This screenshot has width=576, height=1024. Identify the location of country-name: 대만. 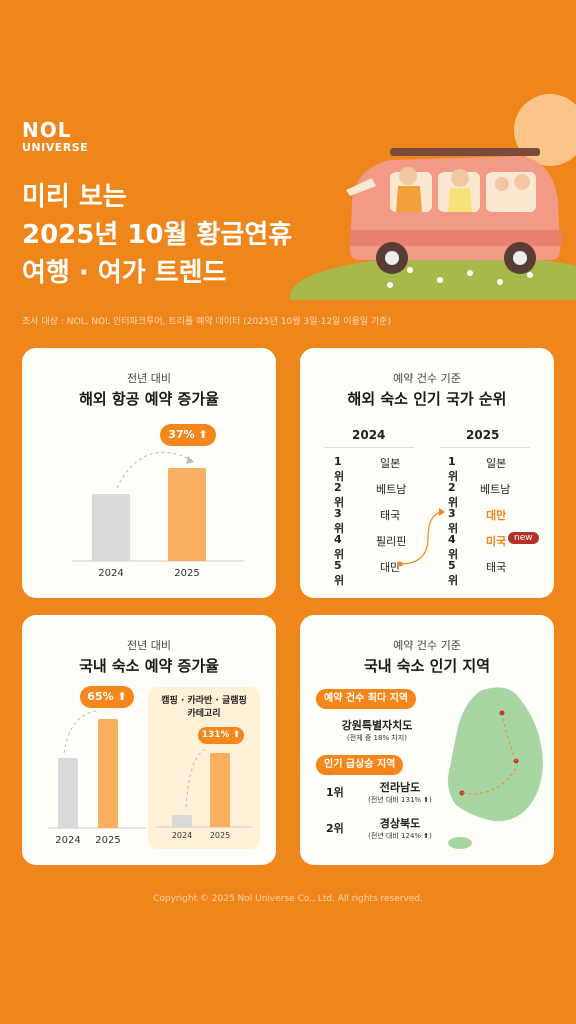
(390, 567).